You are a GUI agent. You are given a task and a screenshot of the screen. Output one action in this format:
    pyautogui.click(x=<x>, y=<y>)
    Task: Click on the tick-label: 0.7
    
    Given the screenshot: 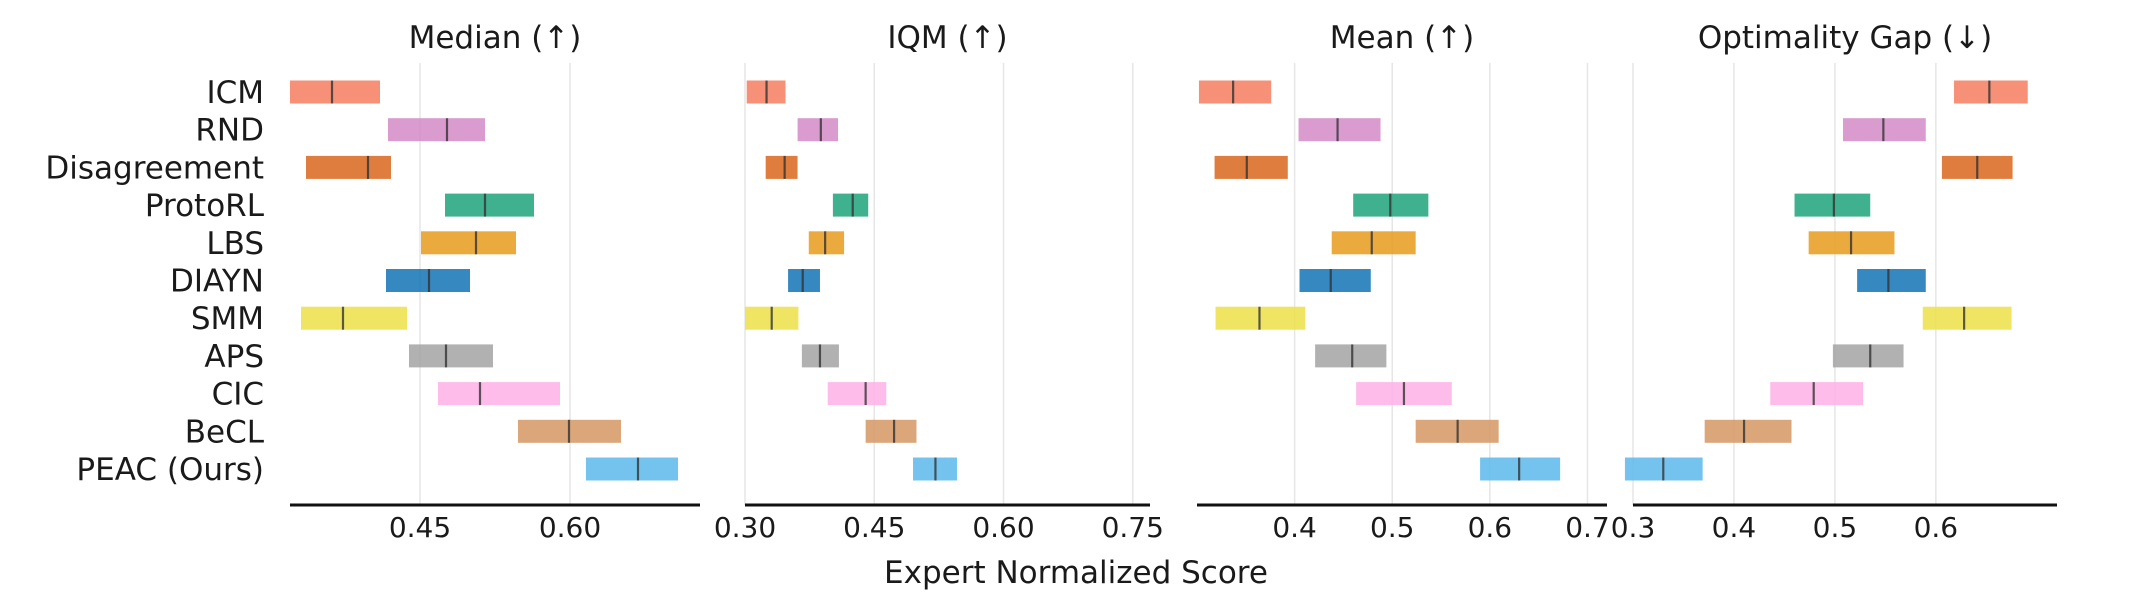 What is the action you would take?
    pyautogui.click(x=1587, y=527)
    